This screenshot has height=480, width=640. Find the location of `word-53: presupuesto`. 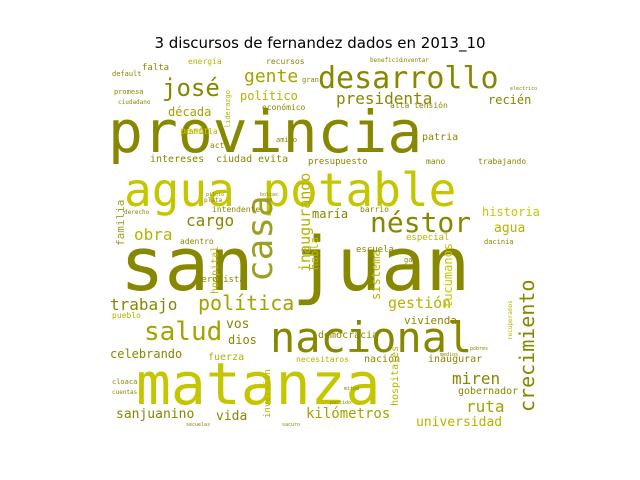

word-53: presupuesto is located at coordinates (338, 162).